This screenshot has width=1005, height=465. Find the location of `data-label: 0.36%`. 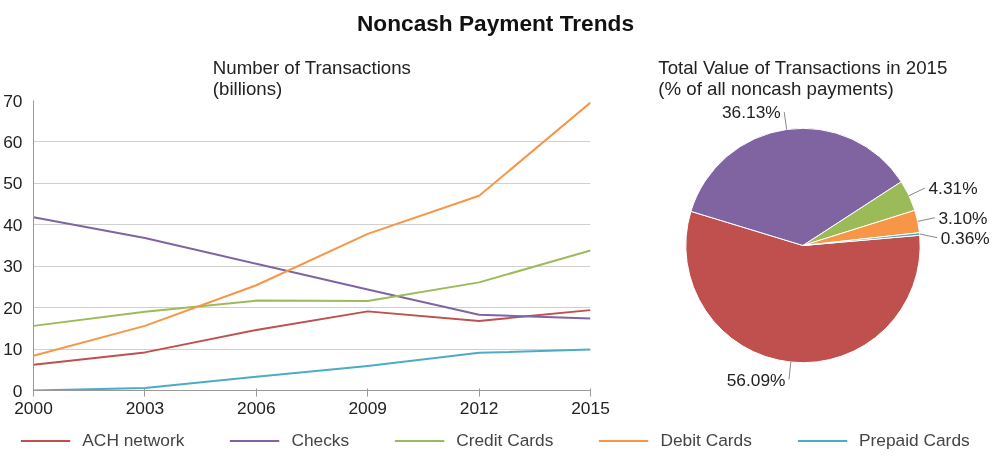

data-label: 0.36% is located at coordinates (965, 237).